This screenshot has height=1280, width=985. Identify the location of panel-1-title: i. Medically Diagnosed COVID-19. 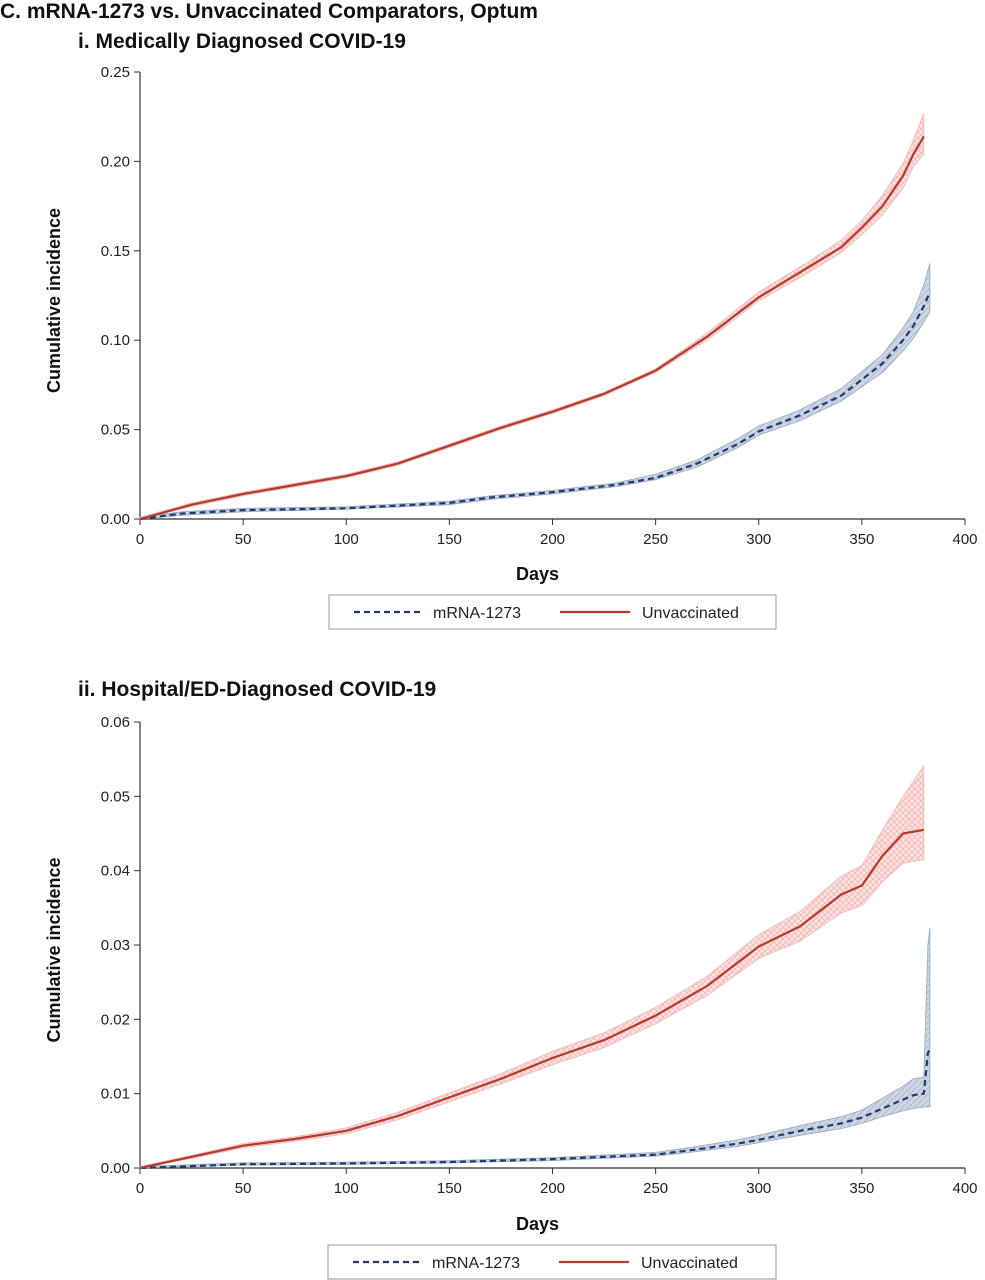
(242, 41).